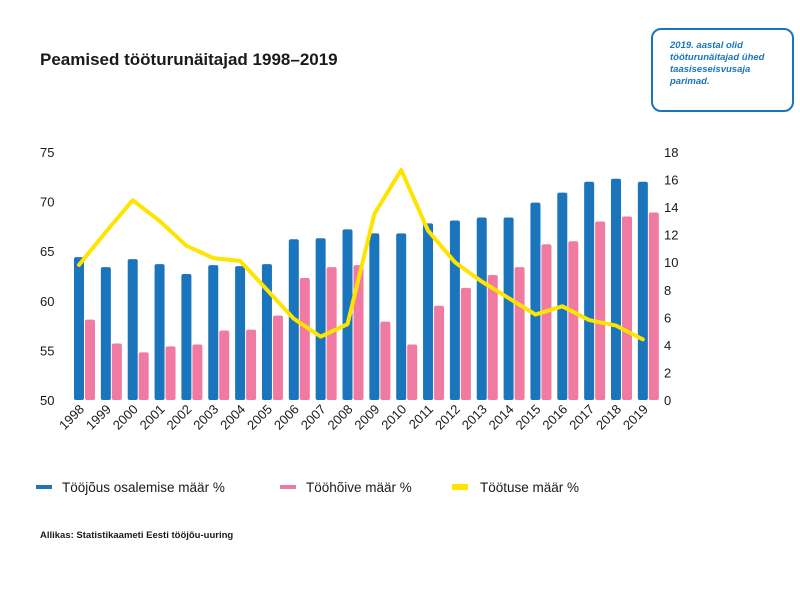  I want to click on right-tick-label: 14, so click(671, 207).